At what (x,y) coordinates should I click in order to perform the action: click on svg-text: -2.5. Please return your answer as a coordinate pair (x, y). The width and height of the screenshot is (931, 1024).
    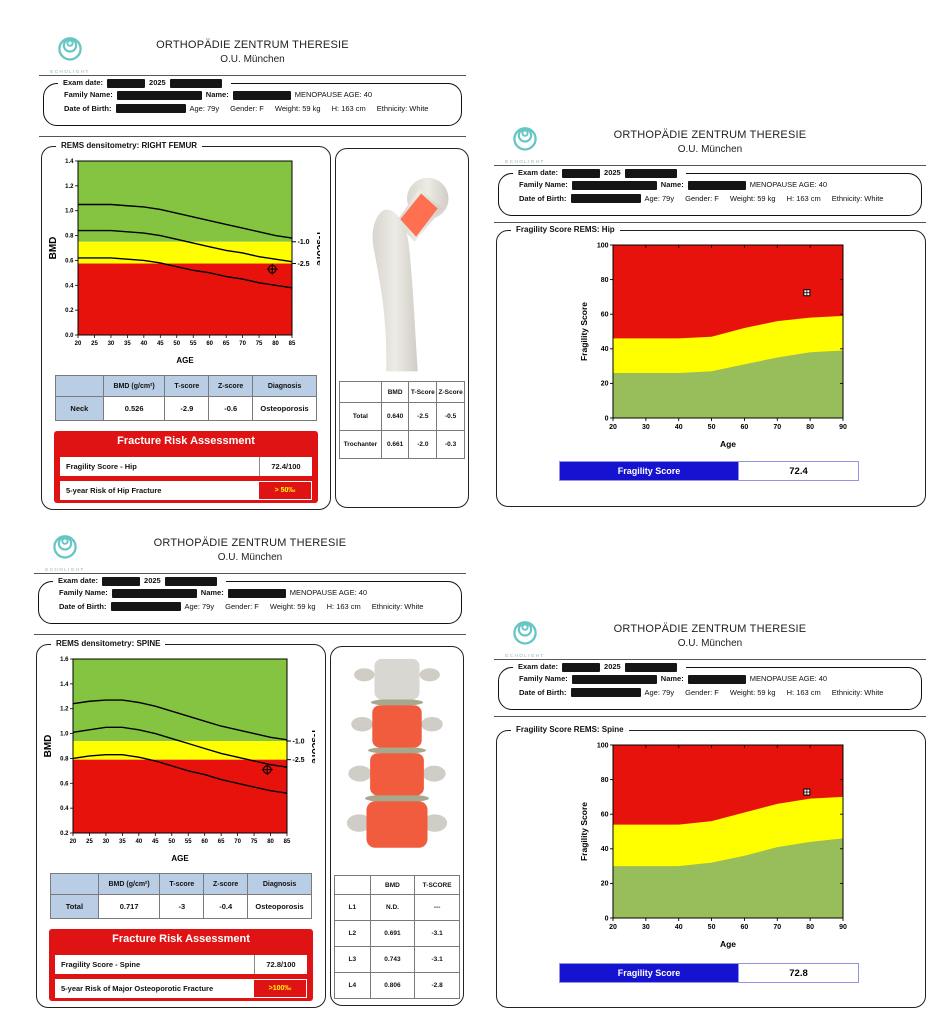
    Looking at the image, I should click on (299, 760).